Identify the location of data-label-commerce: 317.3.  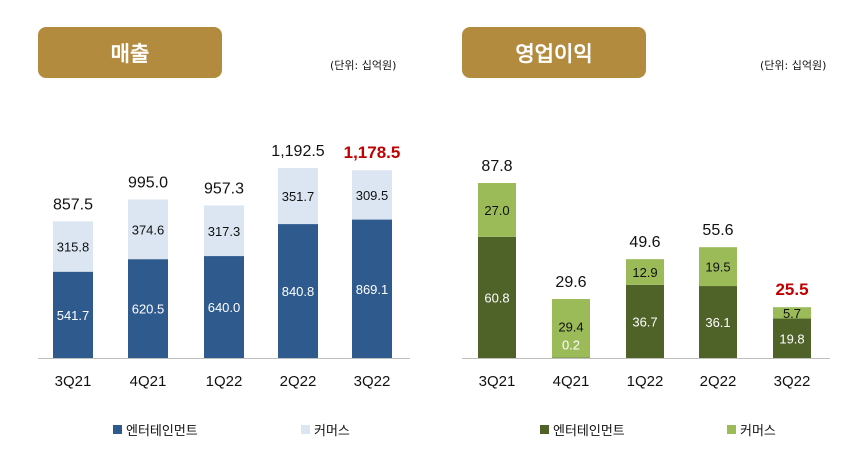
(224, 231).